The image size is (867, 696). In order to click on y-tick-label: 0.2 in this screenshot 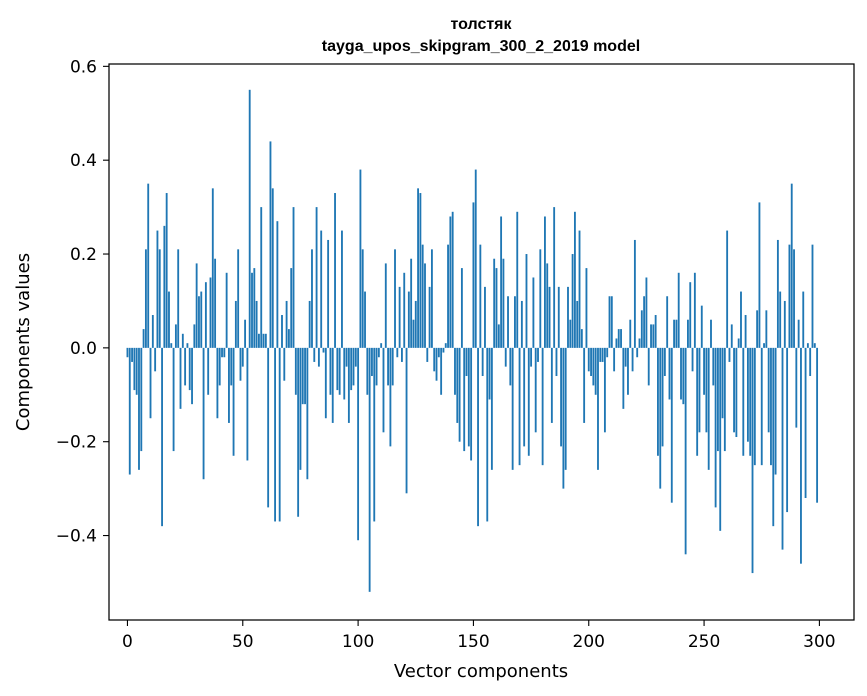, I will do `click(83, 255)`.